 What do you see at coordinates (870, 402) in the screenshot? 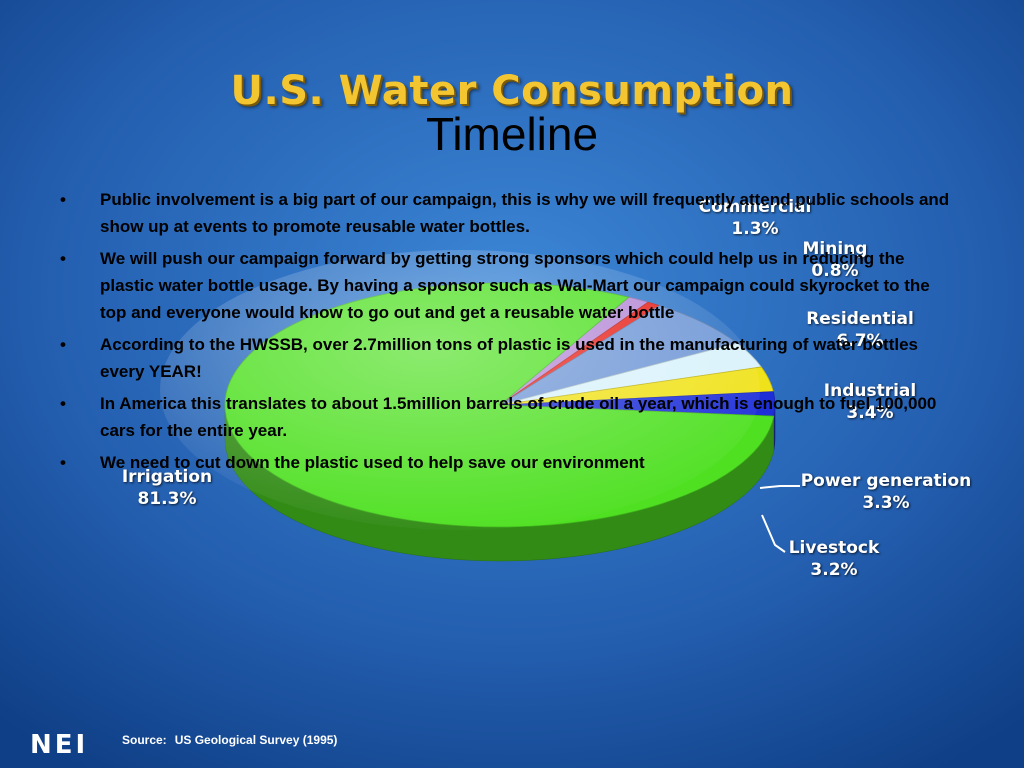
I see `pie-label-industrial: Industrial 3.4%` at bounding box center [870, 402].